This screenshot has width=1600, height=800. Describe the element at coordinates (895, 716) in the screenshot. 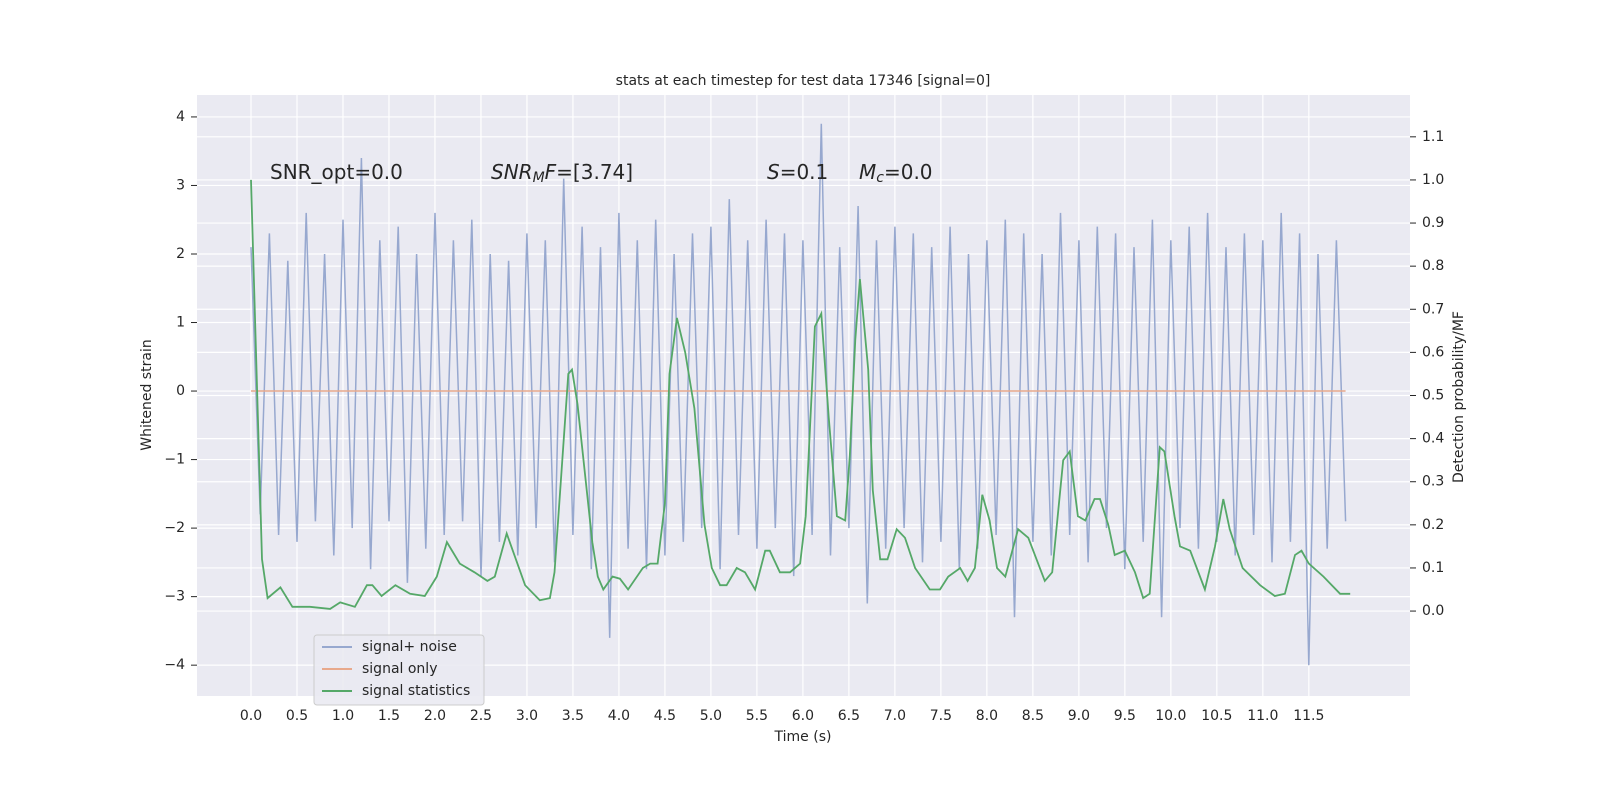

I see `x-tick-label: 7.0` at that location.